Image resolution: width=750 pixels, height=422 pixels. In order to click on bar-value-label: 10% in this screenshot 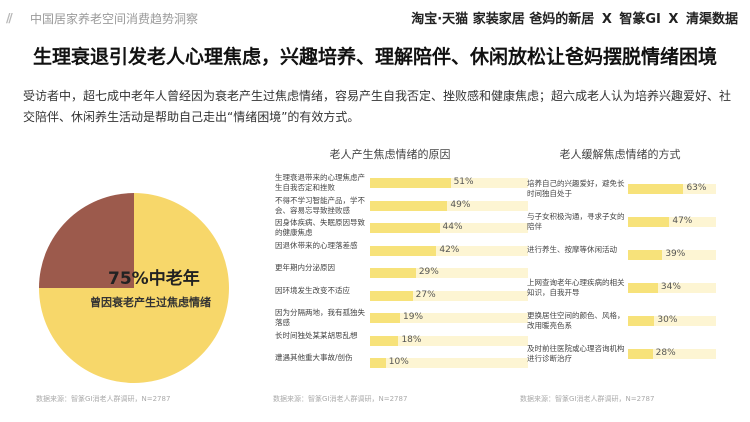, I will do `click(398, 362)`.